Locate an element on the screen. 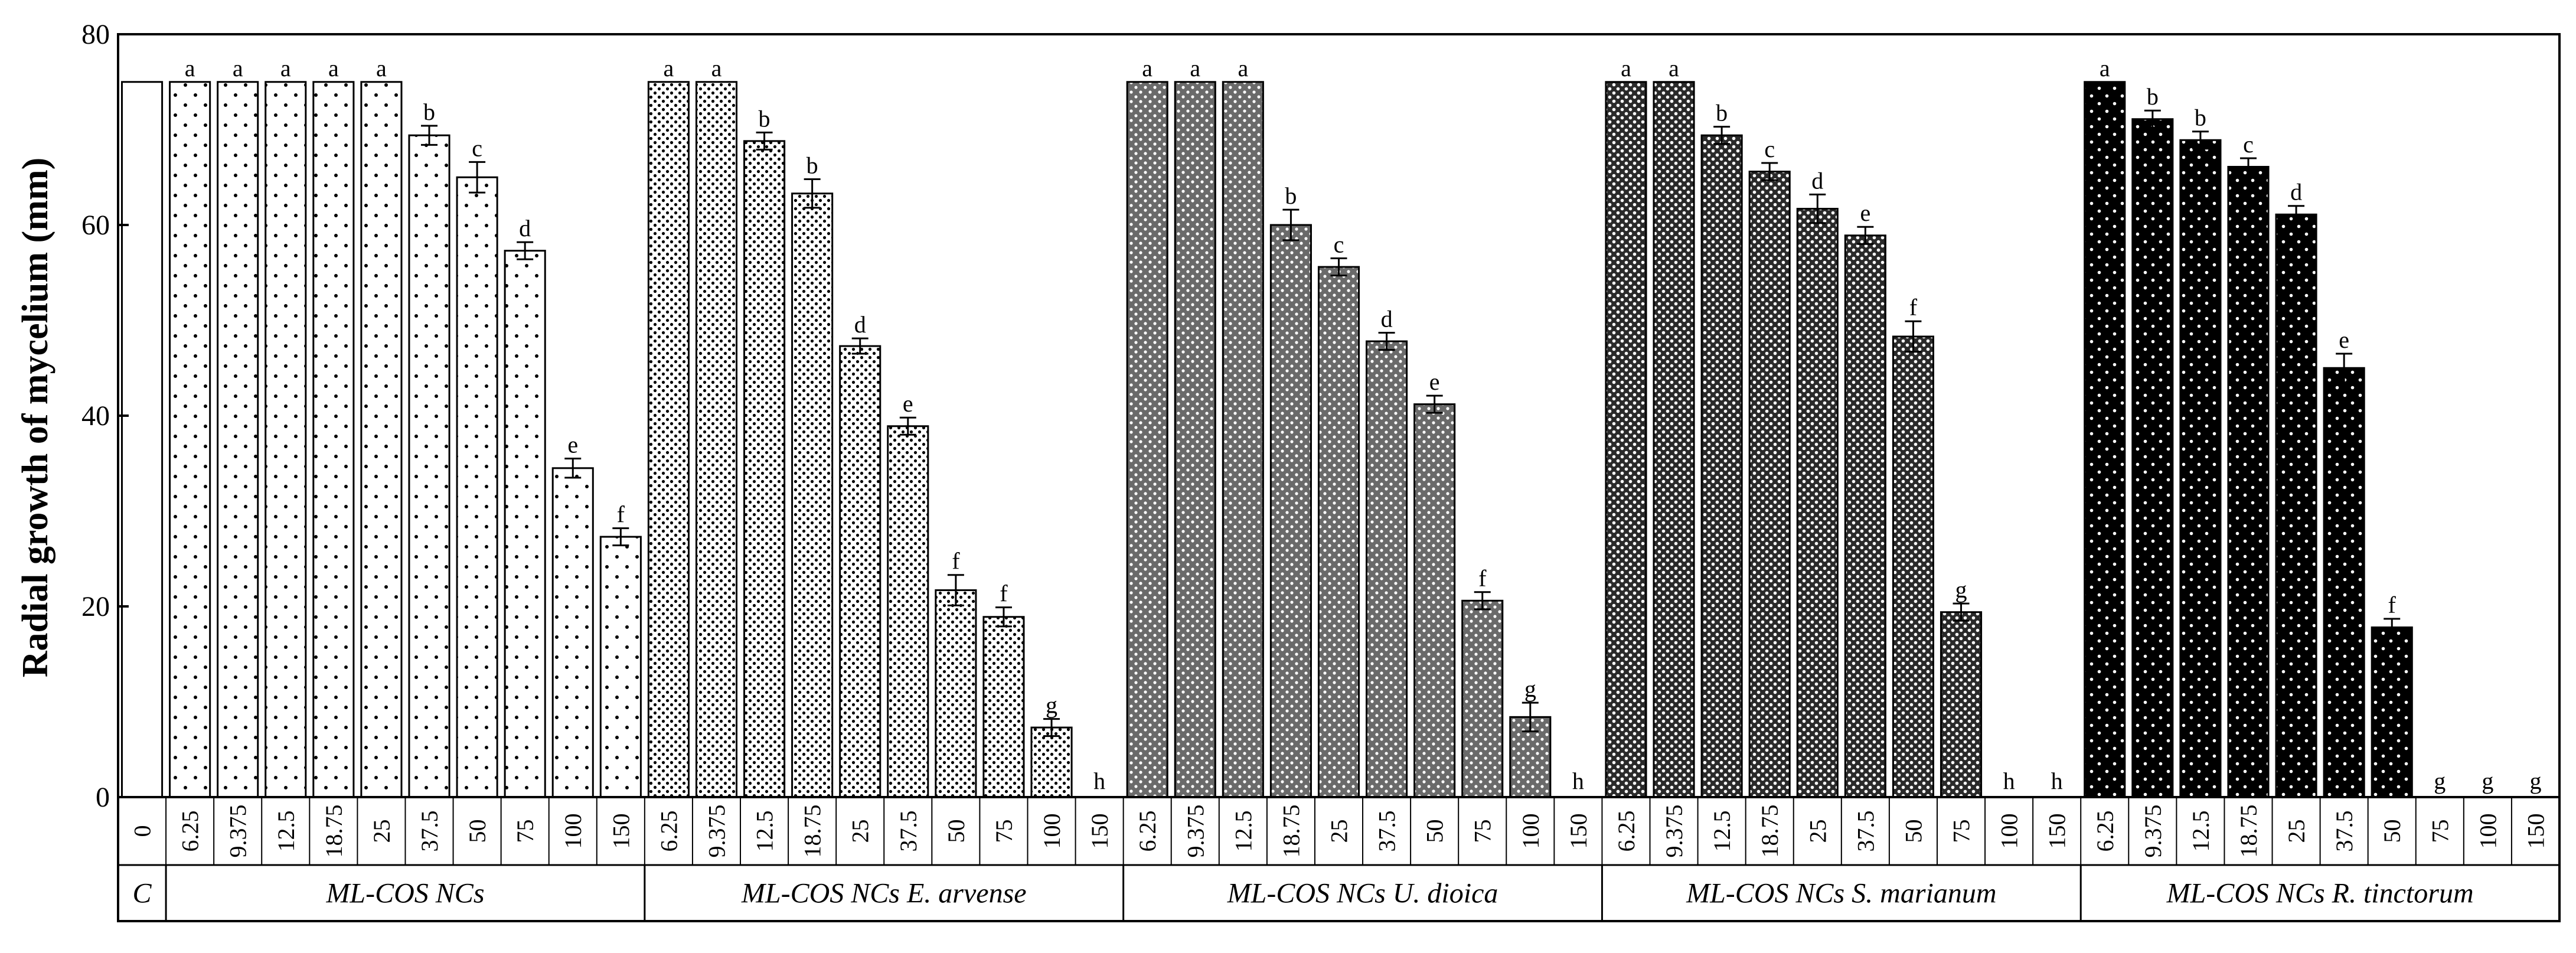 Image resolution: width=2576 pixels, height=953 pixels. significance-letter: c is located at coordinates (2248, 144).